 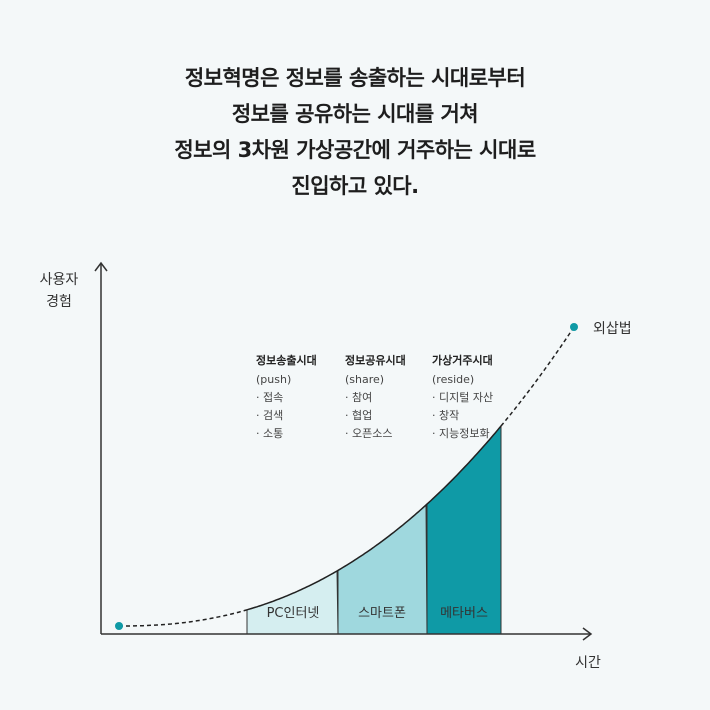 What do you see at coordinates (537, 377) in the screenshot?
I see `curve-dashed-end` at bounding box center [537, 377].